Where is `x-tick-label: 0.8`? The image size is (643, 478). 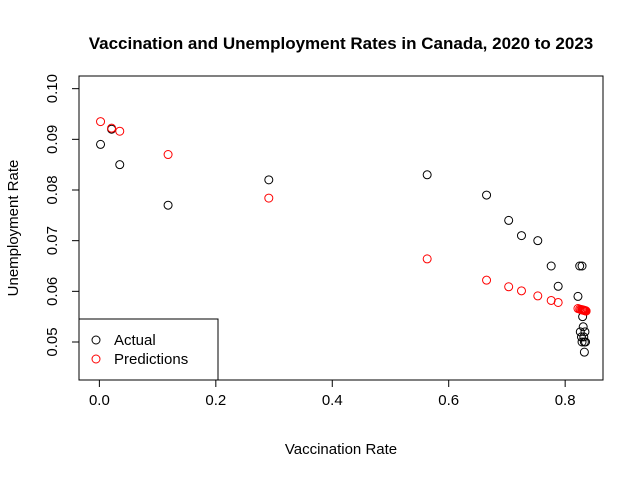
x-tick-label: 0.8 is located at coordinates (565, 400).